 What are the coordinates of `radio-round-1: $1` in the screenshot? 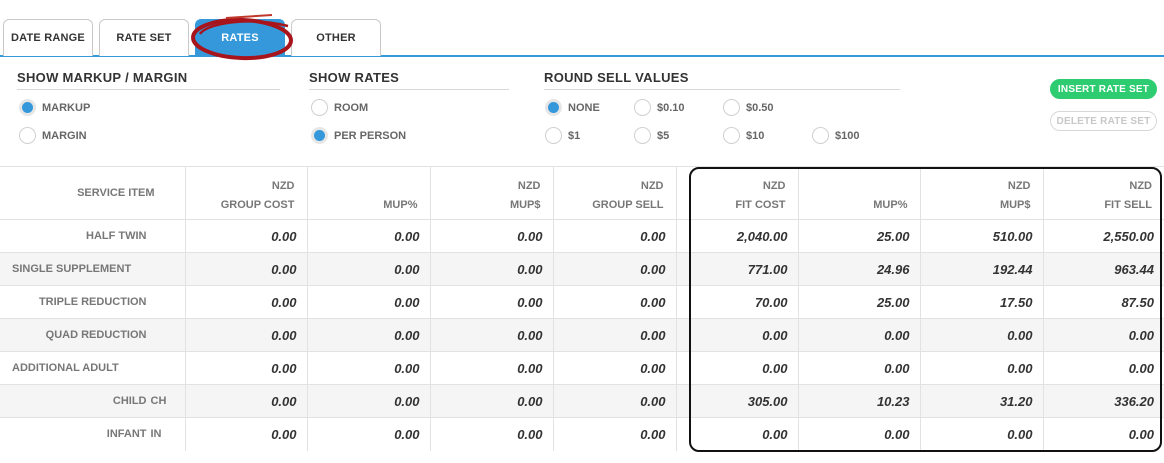 It's located at (562, 135).